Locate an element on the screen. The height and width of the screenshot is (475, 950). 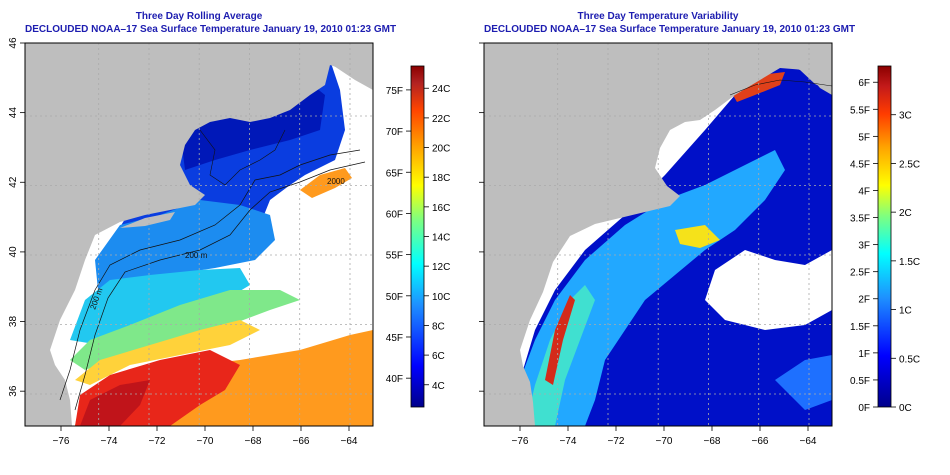
colorbar-f-label: 6F is located at coordinates (864, 83).